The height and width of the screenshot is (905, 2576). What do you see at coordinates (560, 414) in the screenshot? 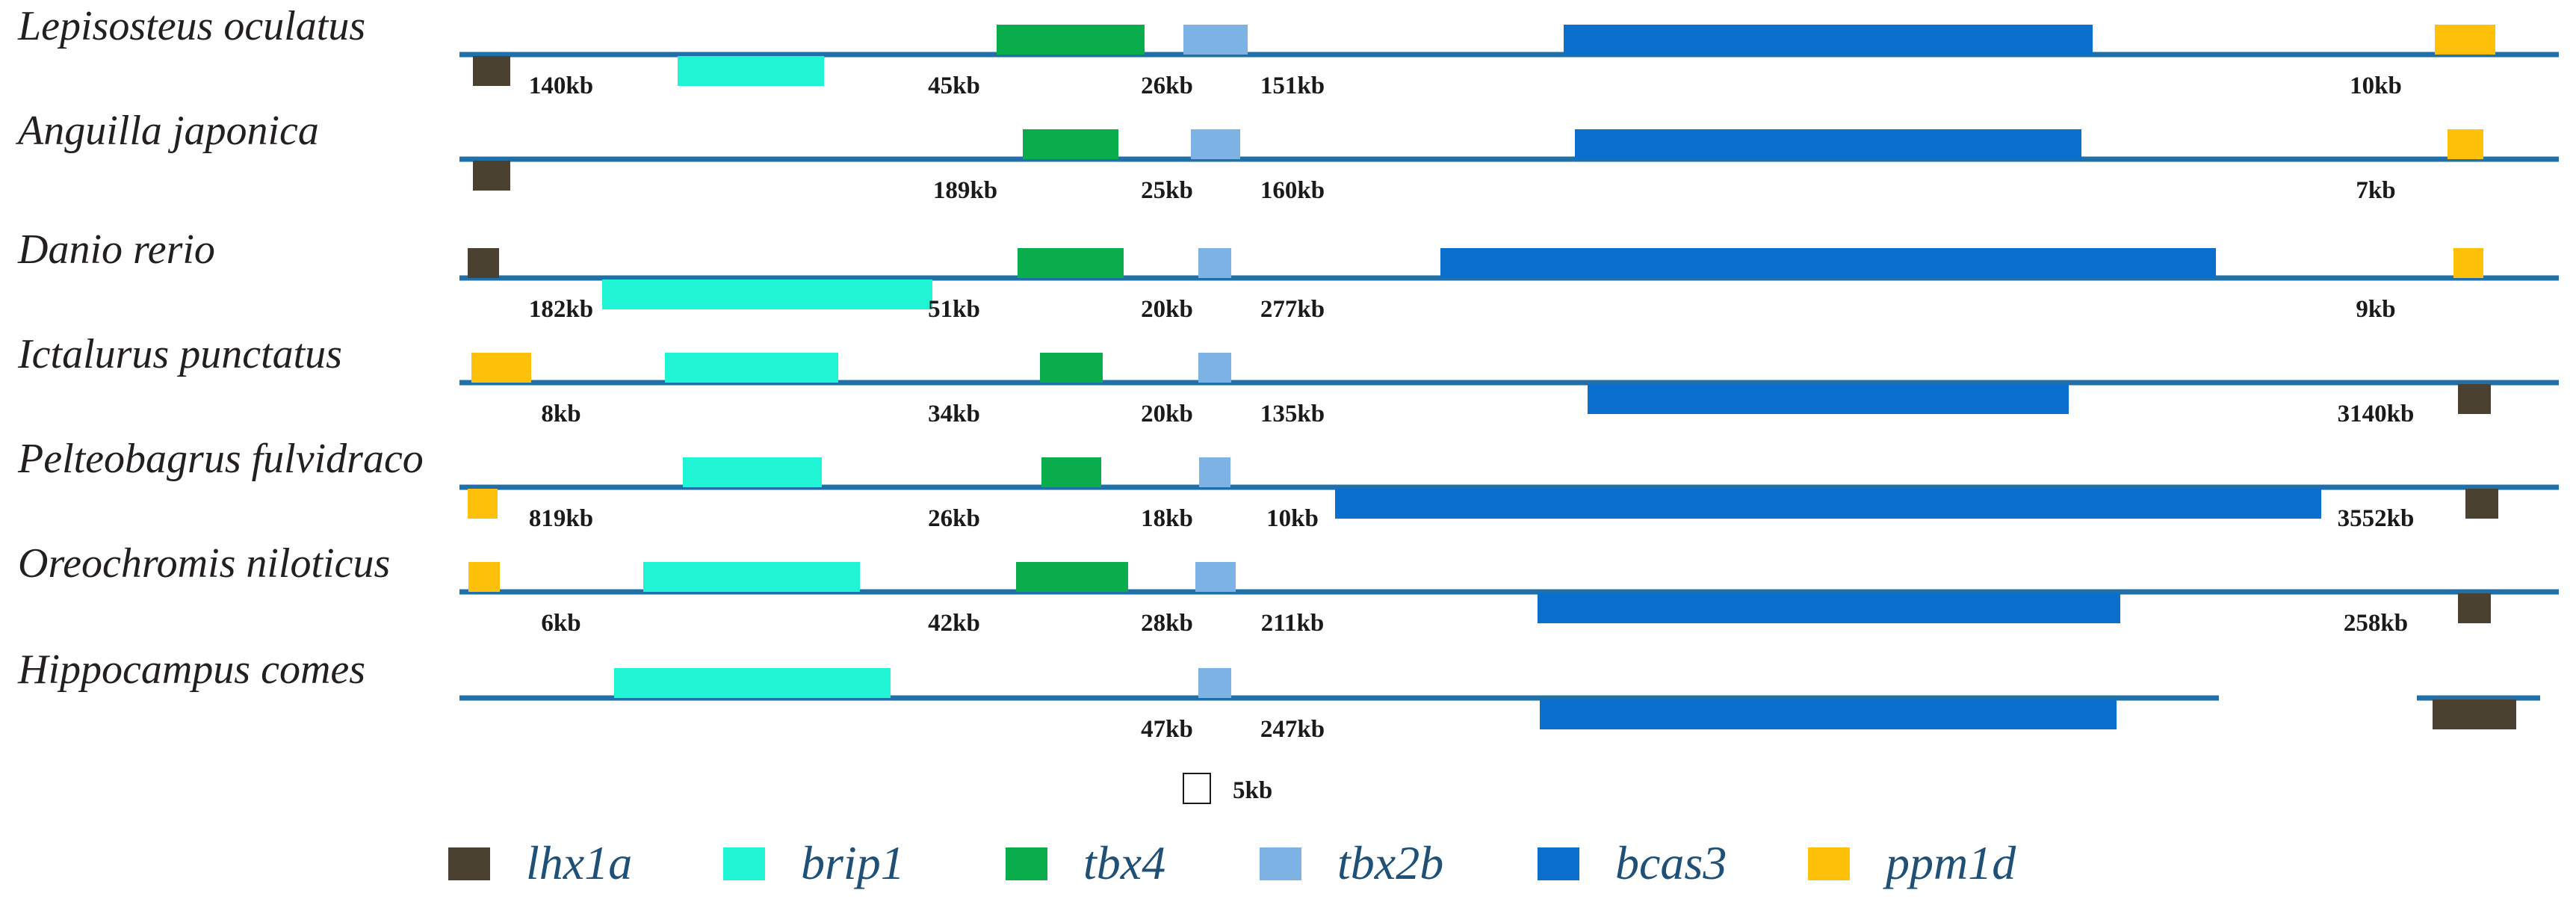
I see `distance-label: 8kb` at bounding box center [560, 414].